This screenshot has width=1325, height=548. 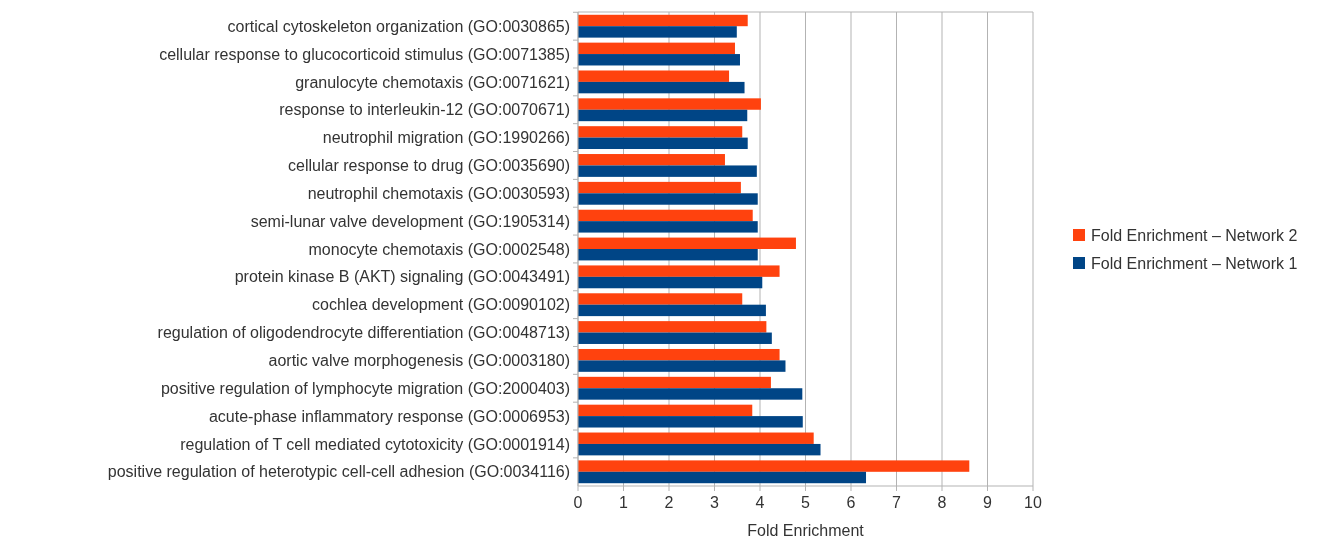 I want to click on y-tick-label: cochlea development (GO:0090102), so click(x=441, y=305).